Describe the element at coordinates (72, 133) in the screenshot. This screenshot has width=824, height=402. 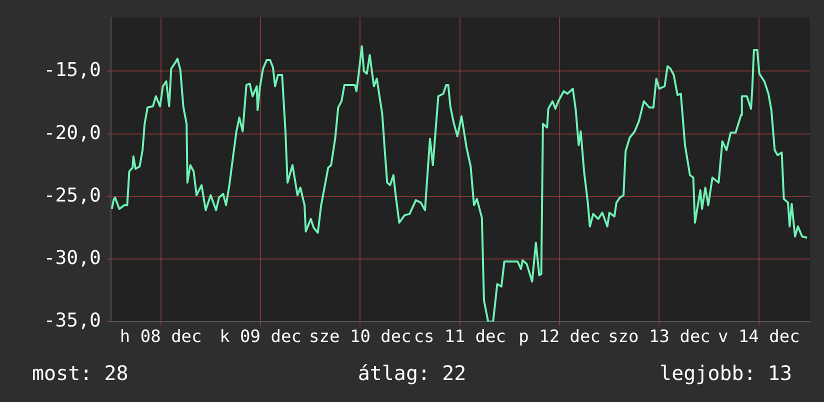
I see `y-tick-label: -20,0` at that location.